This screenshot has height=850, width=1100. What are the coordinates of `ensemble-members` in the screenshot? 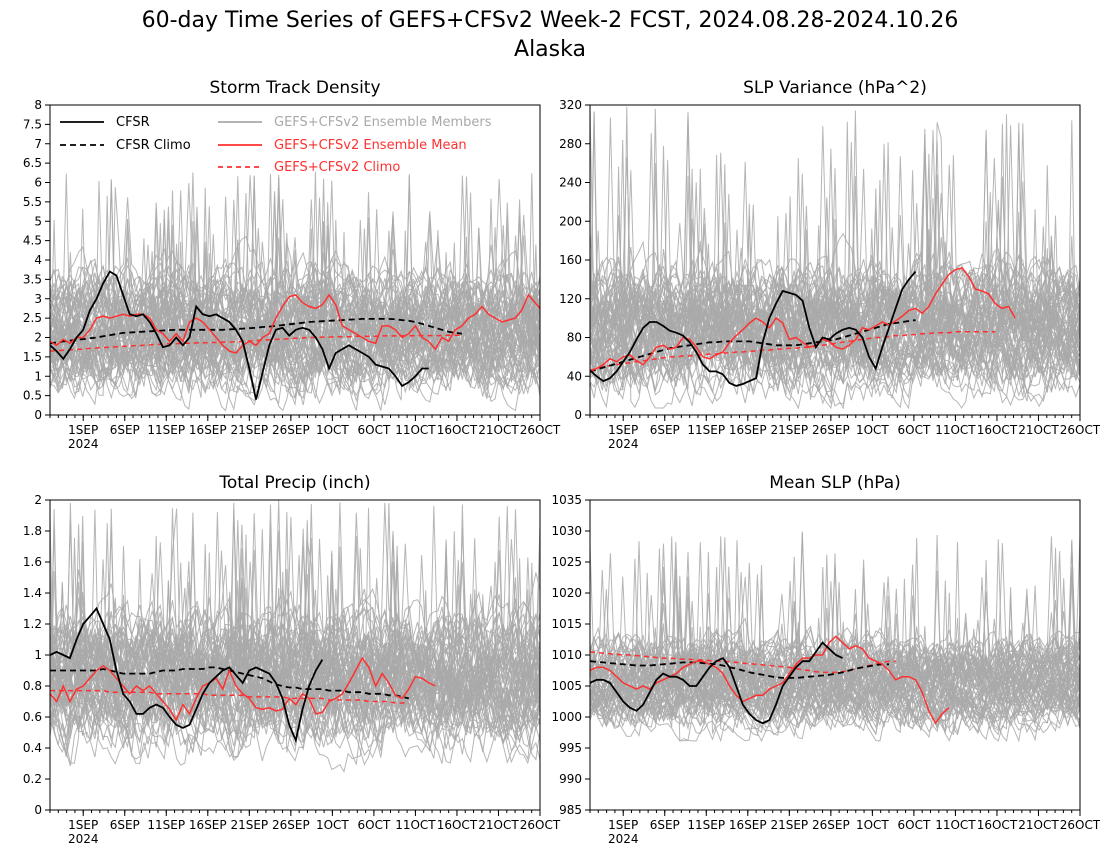 It's located at (835, 637).